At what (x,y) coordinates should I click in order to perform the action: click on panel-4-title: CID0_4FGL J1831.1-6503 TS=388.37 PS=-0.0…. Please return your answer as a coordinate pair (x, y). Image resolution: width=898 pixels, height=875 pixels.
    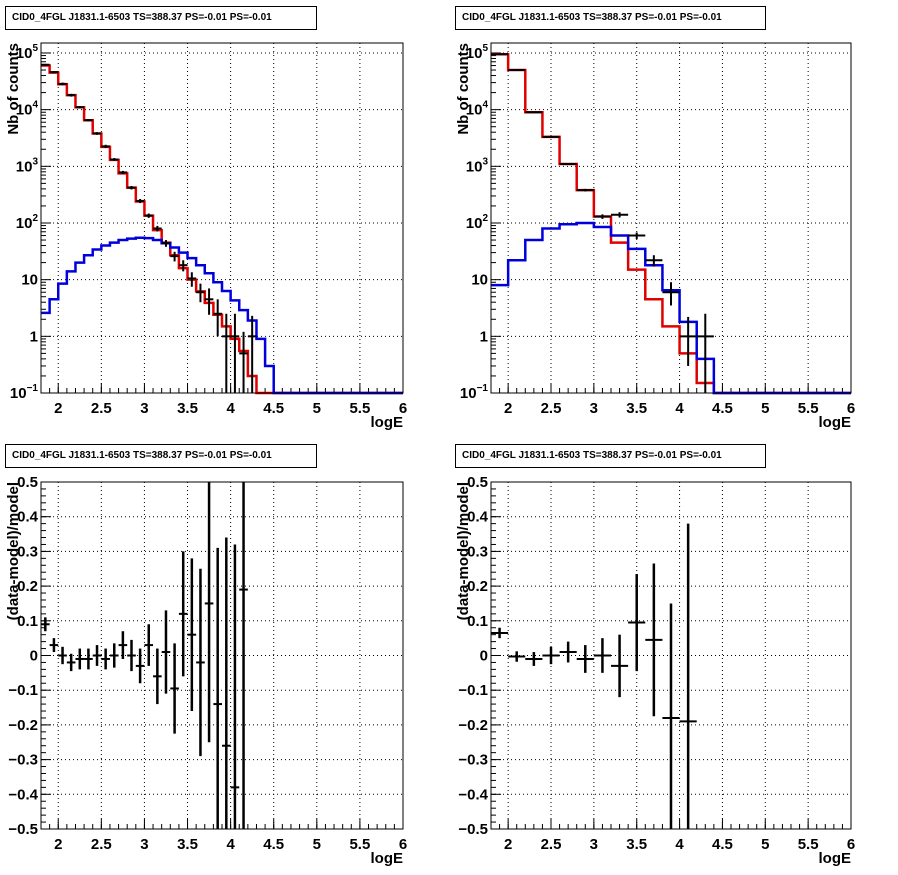
    Looking at the image, I should click on (610, 456).